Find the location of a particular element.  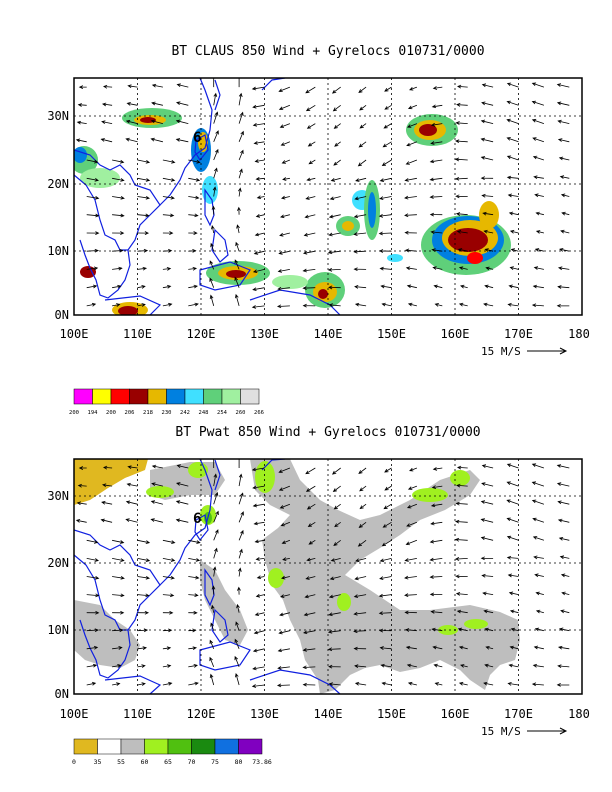

panel1-lat-30n: 30N is located at coordinates (58, 116).